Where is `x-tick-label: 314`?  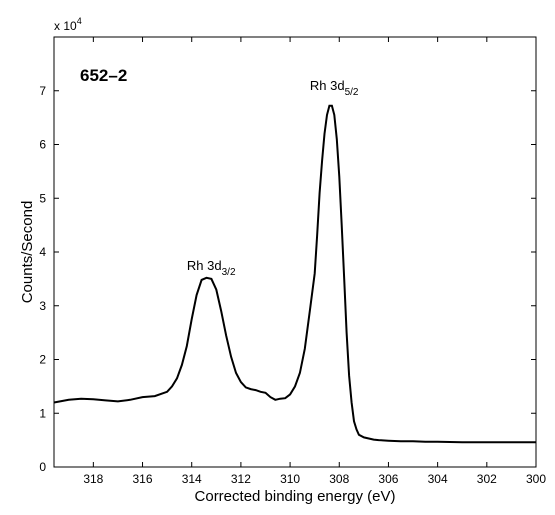 x-tick-label: 314 is located at coordinates (192, 479).